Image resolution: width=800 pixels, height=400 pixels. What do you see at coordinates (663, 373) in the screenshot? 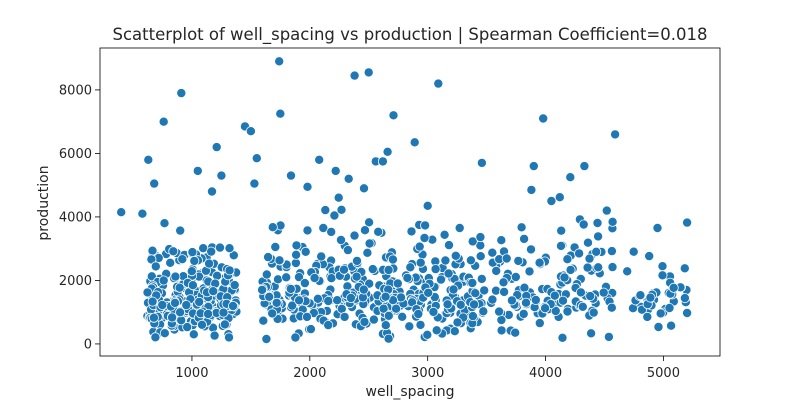
I see `x-tick-label: 5000` at bounding box center [663, 373].